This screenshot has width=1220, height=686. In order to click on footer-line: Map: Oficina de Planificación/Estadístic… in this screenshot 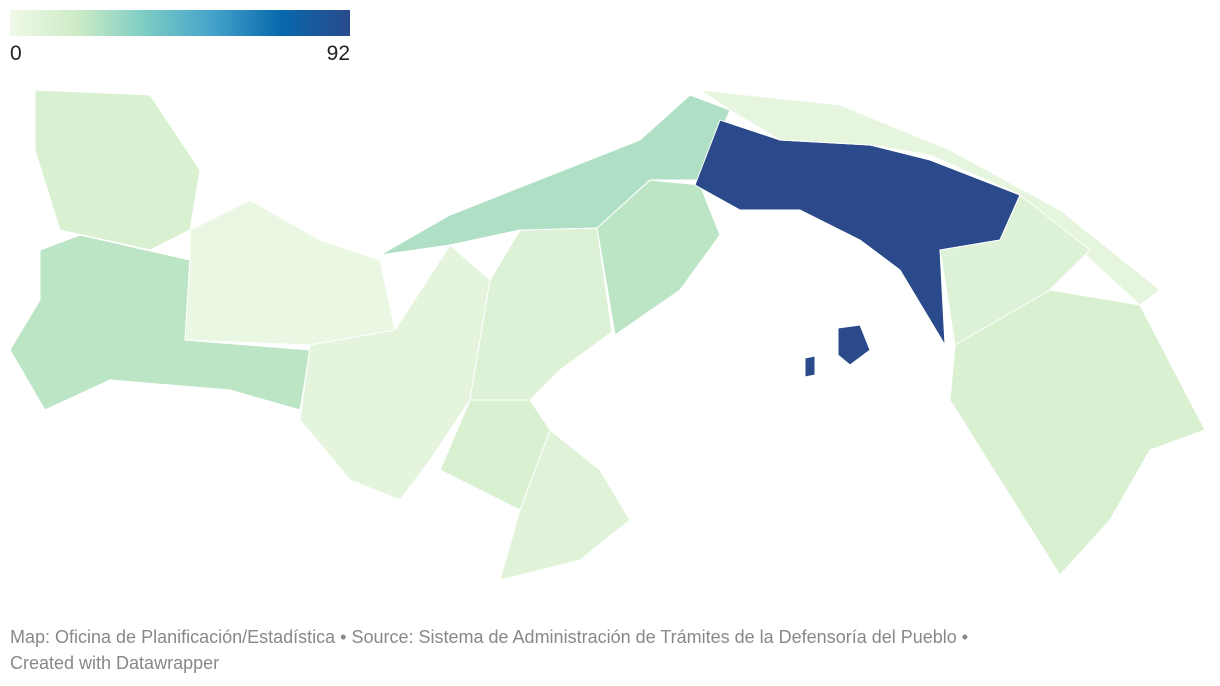, I will do `click(489, 637)`.